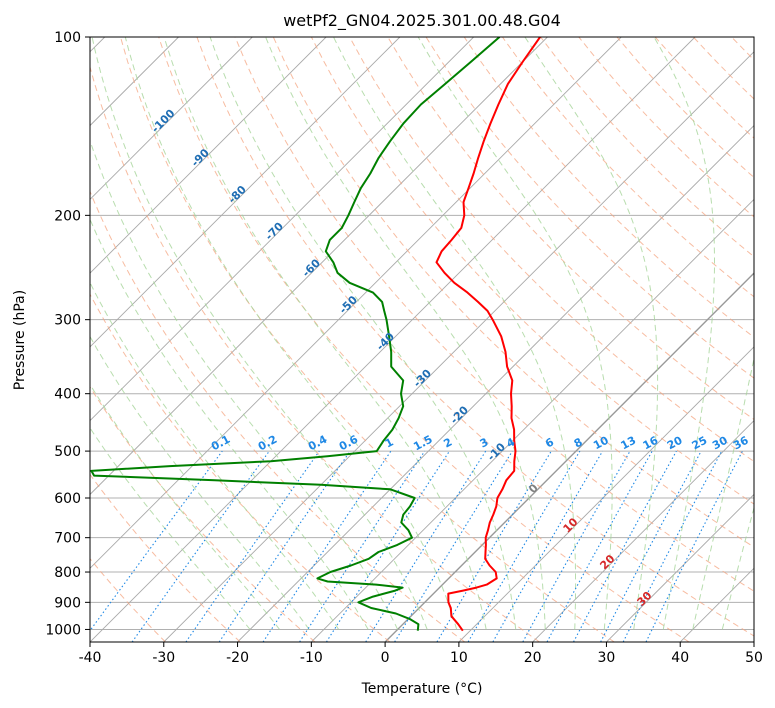  What do you see at coordinates (200, 157) in the screenshot?
I see `dry-adiabat-label: -90` at bounding box center [200, 157].